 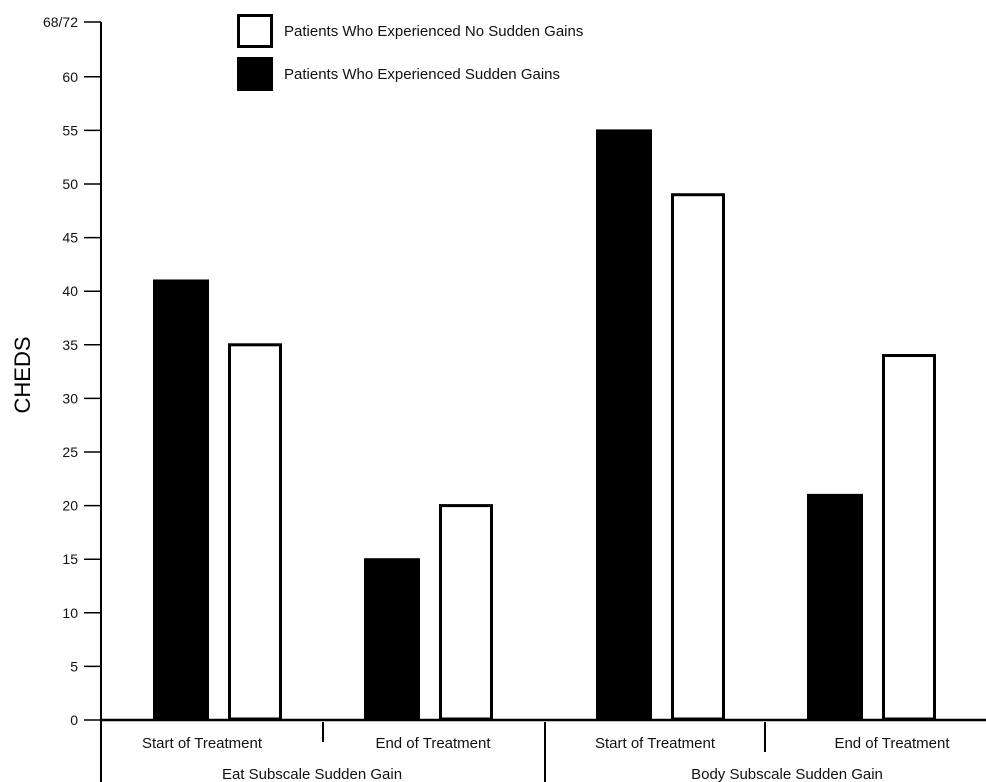 I want to click on legend-label: Patients Who Experienced Sudden Gains, so click(x=422, y=74).